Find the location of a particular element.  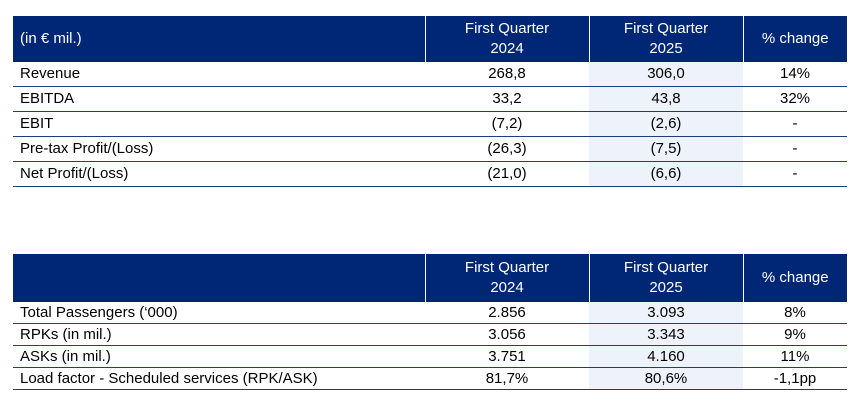

row-label: Revenue is located at coordinates (219, 74).